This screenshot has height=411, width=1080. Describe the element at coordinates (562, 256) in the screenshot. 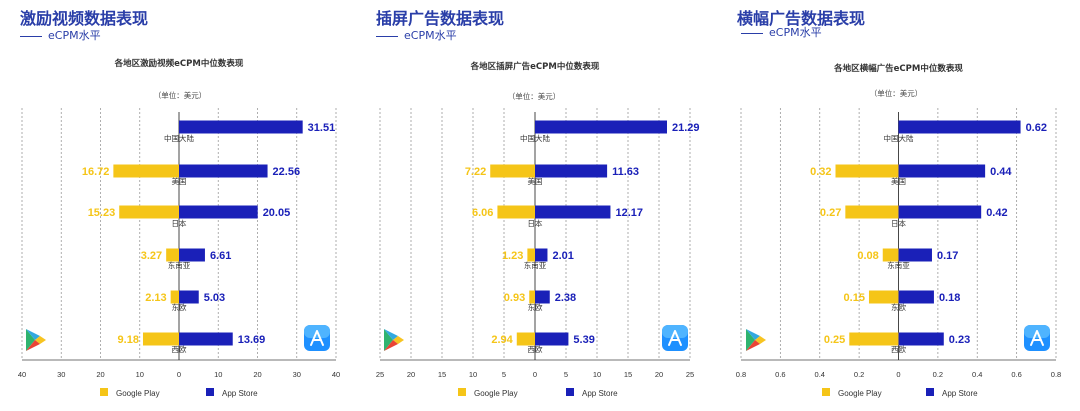

I see `data-label-app-store: 2.01` at that location.